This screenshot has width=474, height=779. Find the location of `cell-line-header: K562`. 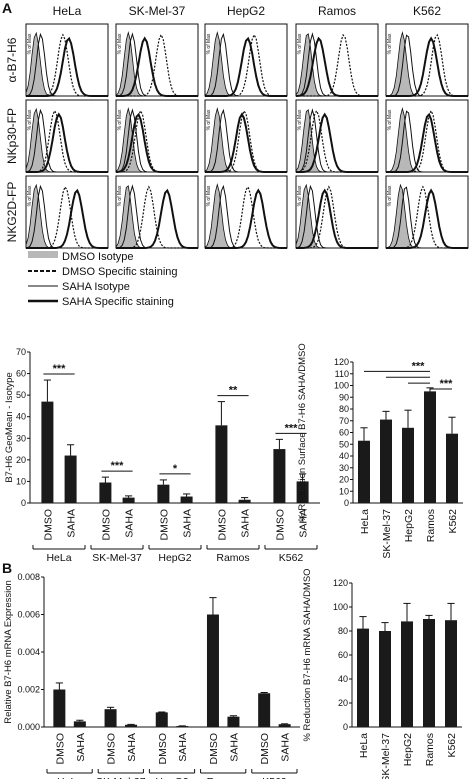

cell-line-header: K562 is located at coordinates (427, 11).